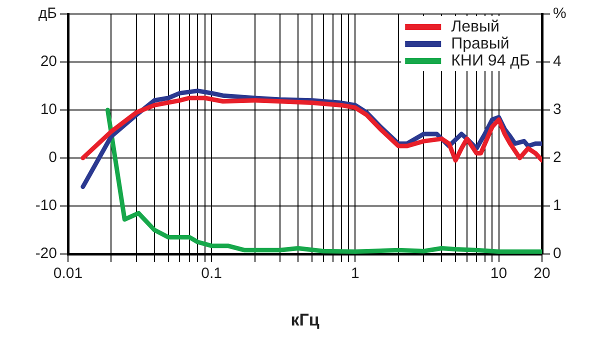  Describe the element at coordinates (557, 61) in the screenshot. I see `y2-tick-label: 4` at that location.